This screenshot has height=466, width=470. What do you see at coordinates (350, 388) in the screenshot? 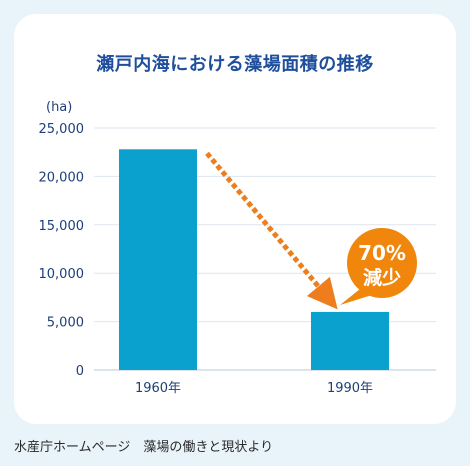
I see `x-tick-label: 1990年` at bounding box center [350, 388].